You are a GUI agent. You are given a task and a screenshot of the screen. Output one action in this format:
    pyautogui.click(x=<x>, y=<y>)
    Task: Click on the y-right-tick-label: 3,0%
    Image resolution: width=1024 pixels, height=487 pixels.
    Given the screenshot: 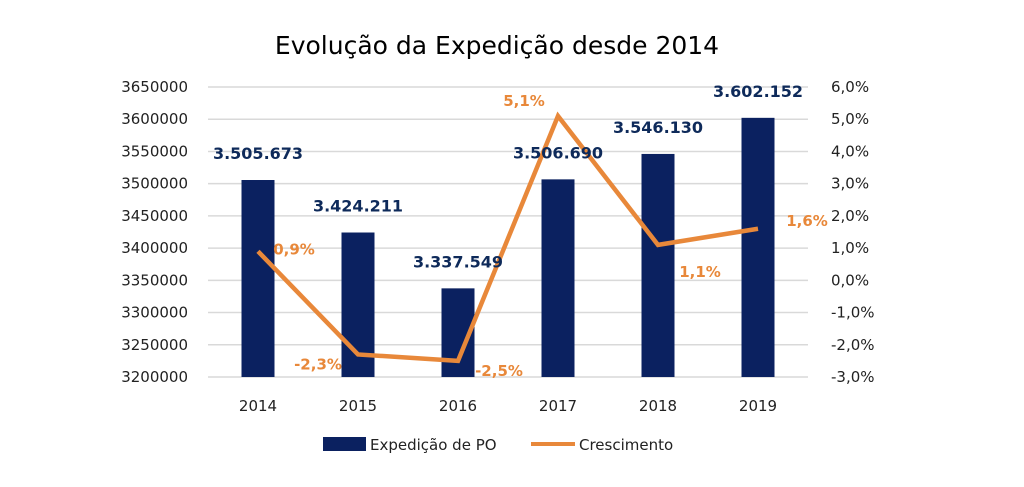 What is the action you would take?
    pyautogui.click(x=850, y=184)
    